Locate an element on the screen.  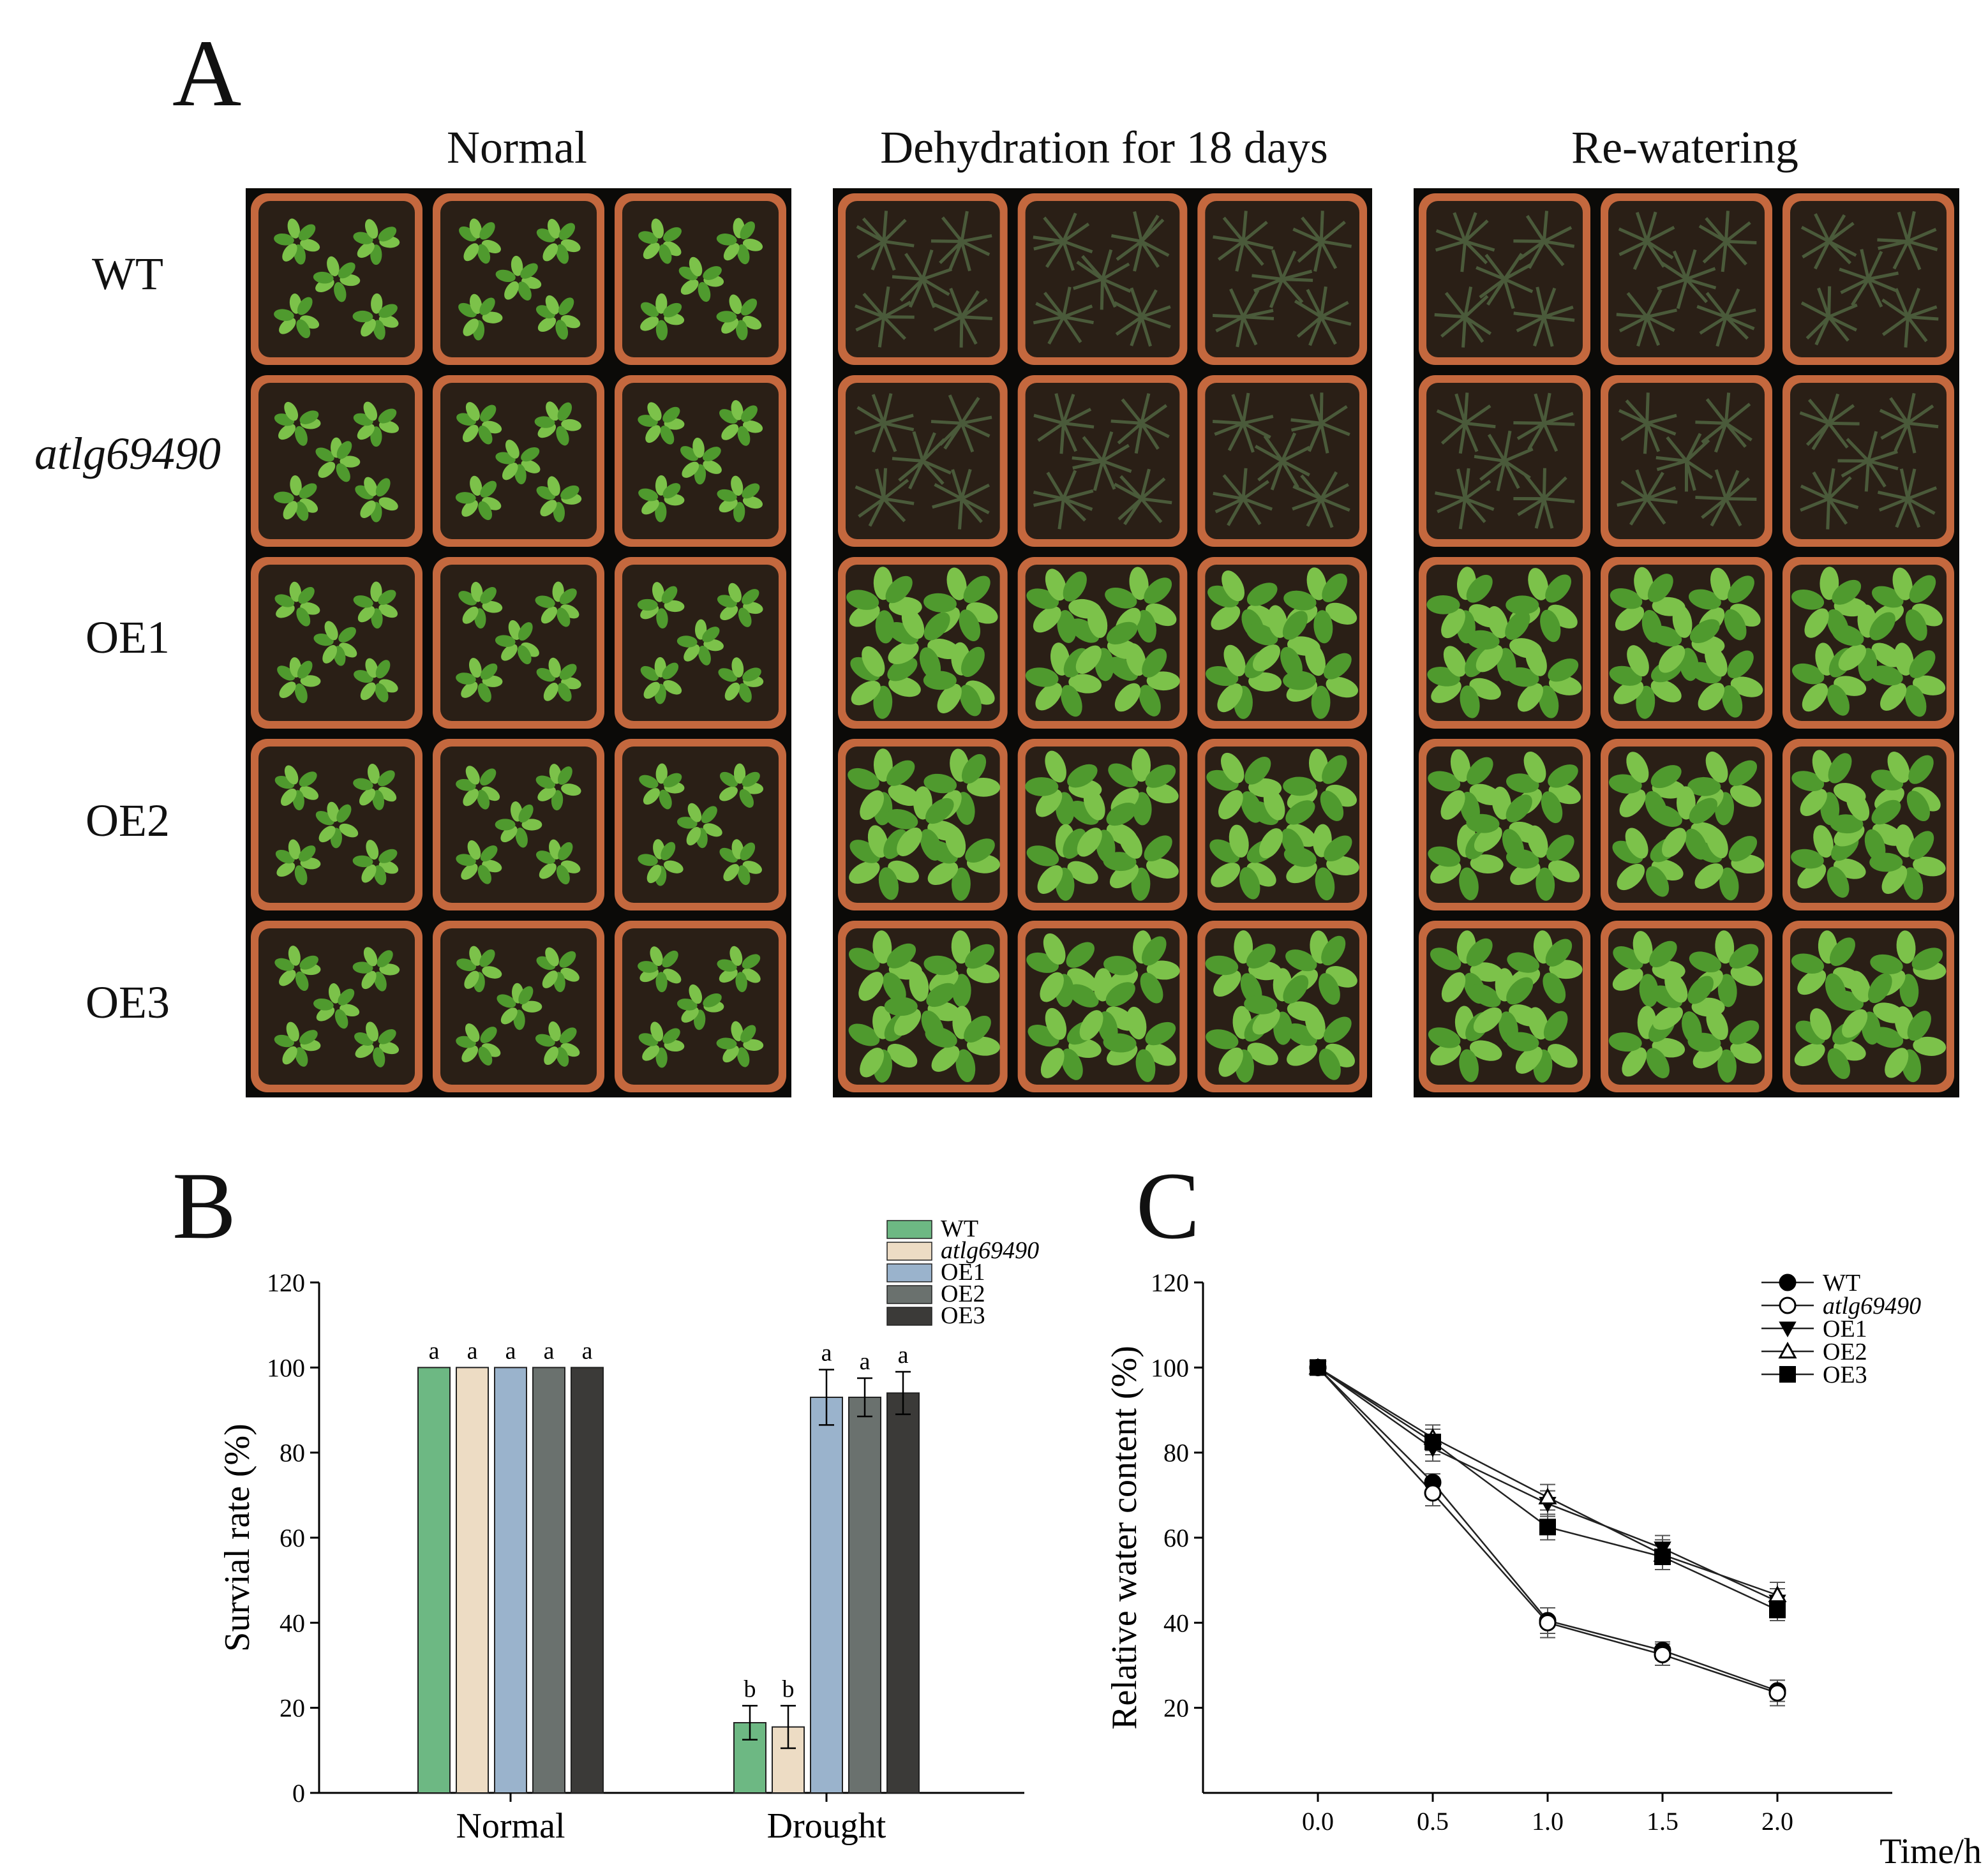
x-tick-label: 2.0 is located at coordinates (1777, 1821).